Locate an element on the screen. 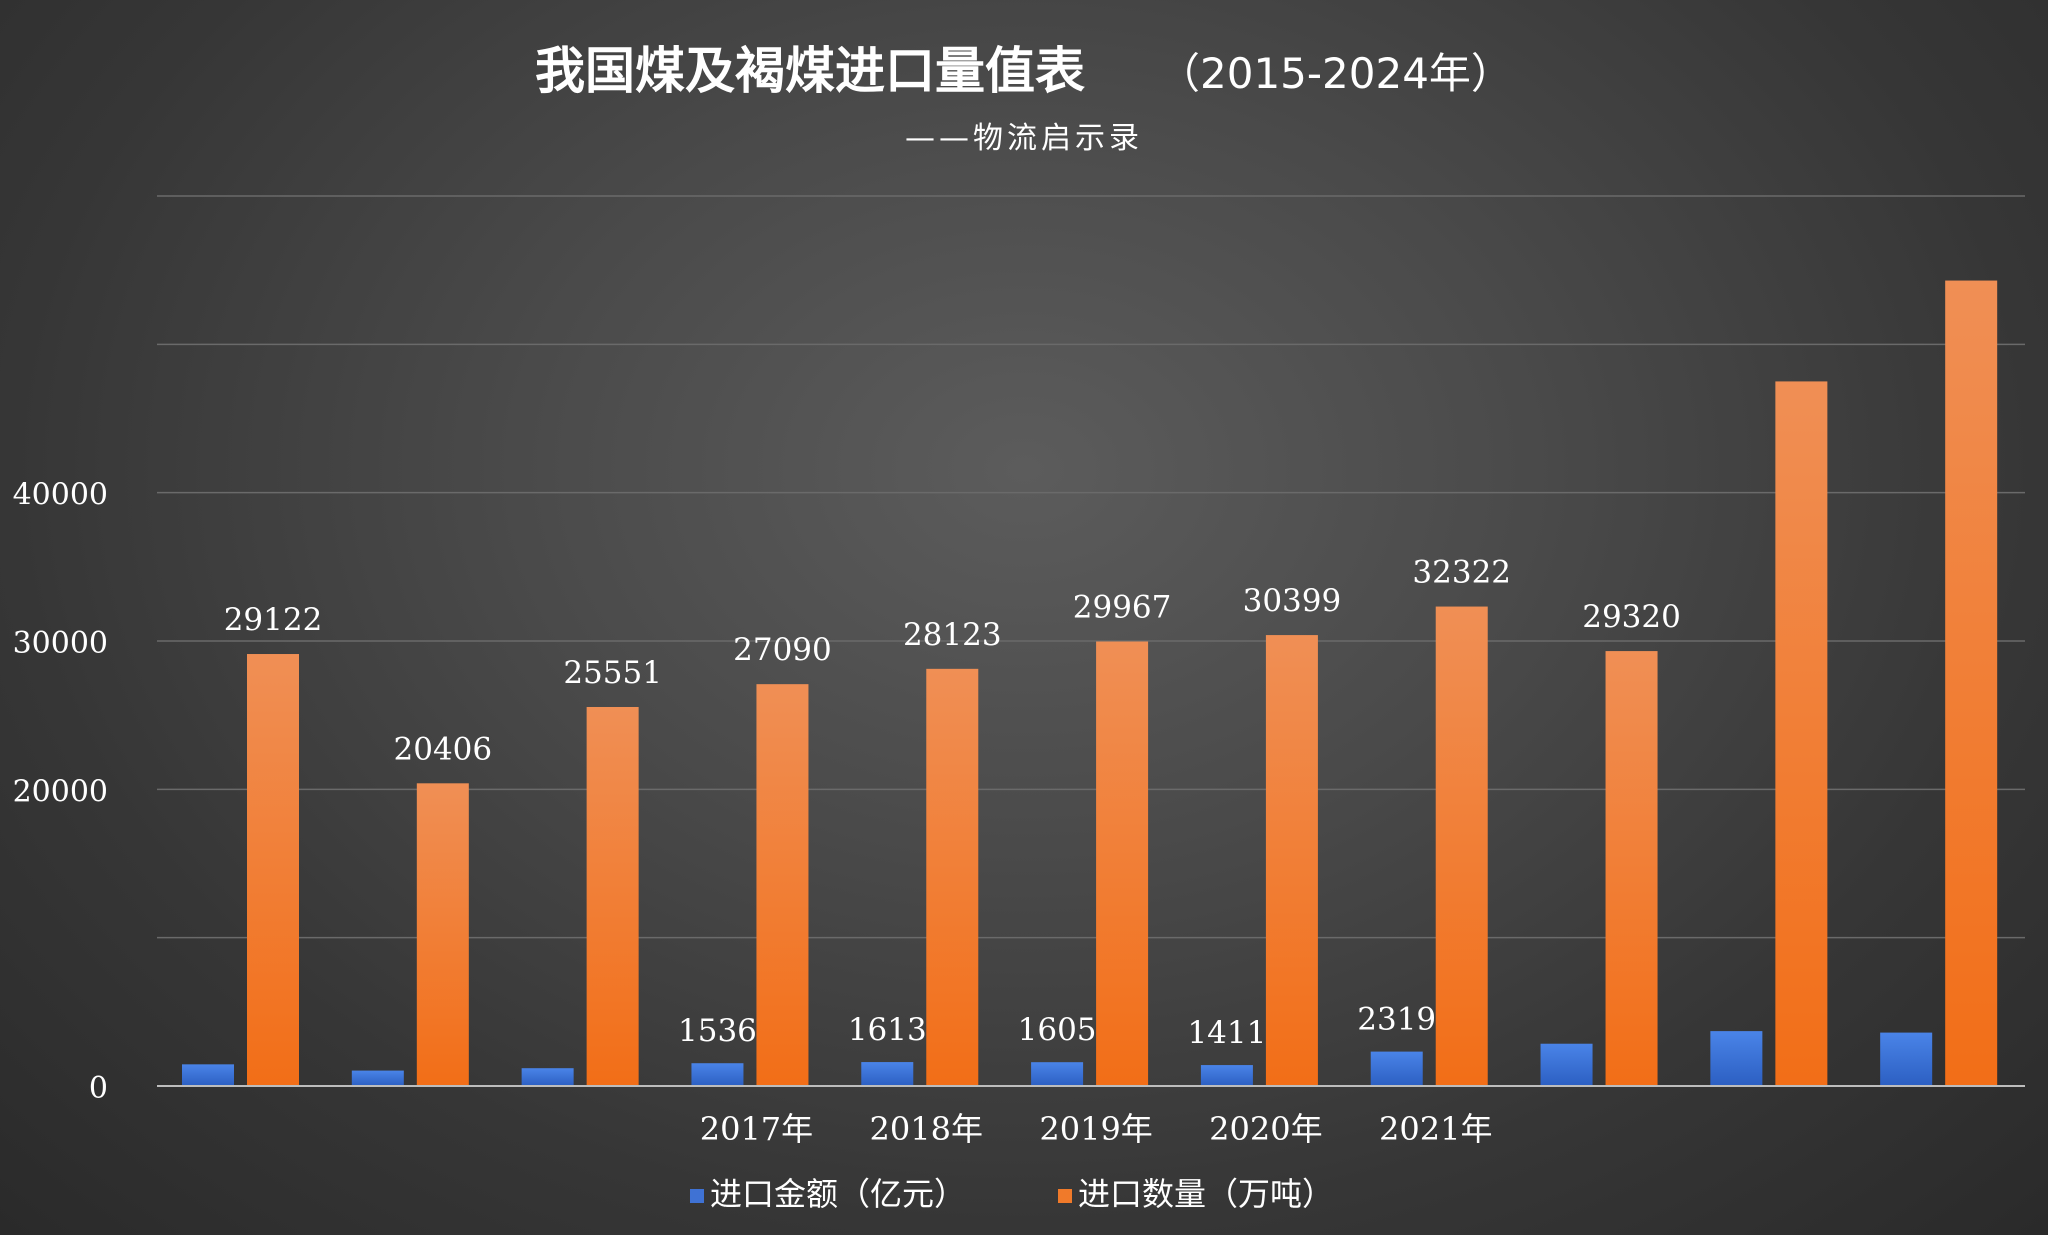 This screenshot has height=1235, width=2048. chart-title-years: （2015-2024年） is located at coordinates (1335, 73).